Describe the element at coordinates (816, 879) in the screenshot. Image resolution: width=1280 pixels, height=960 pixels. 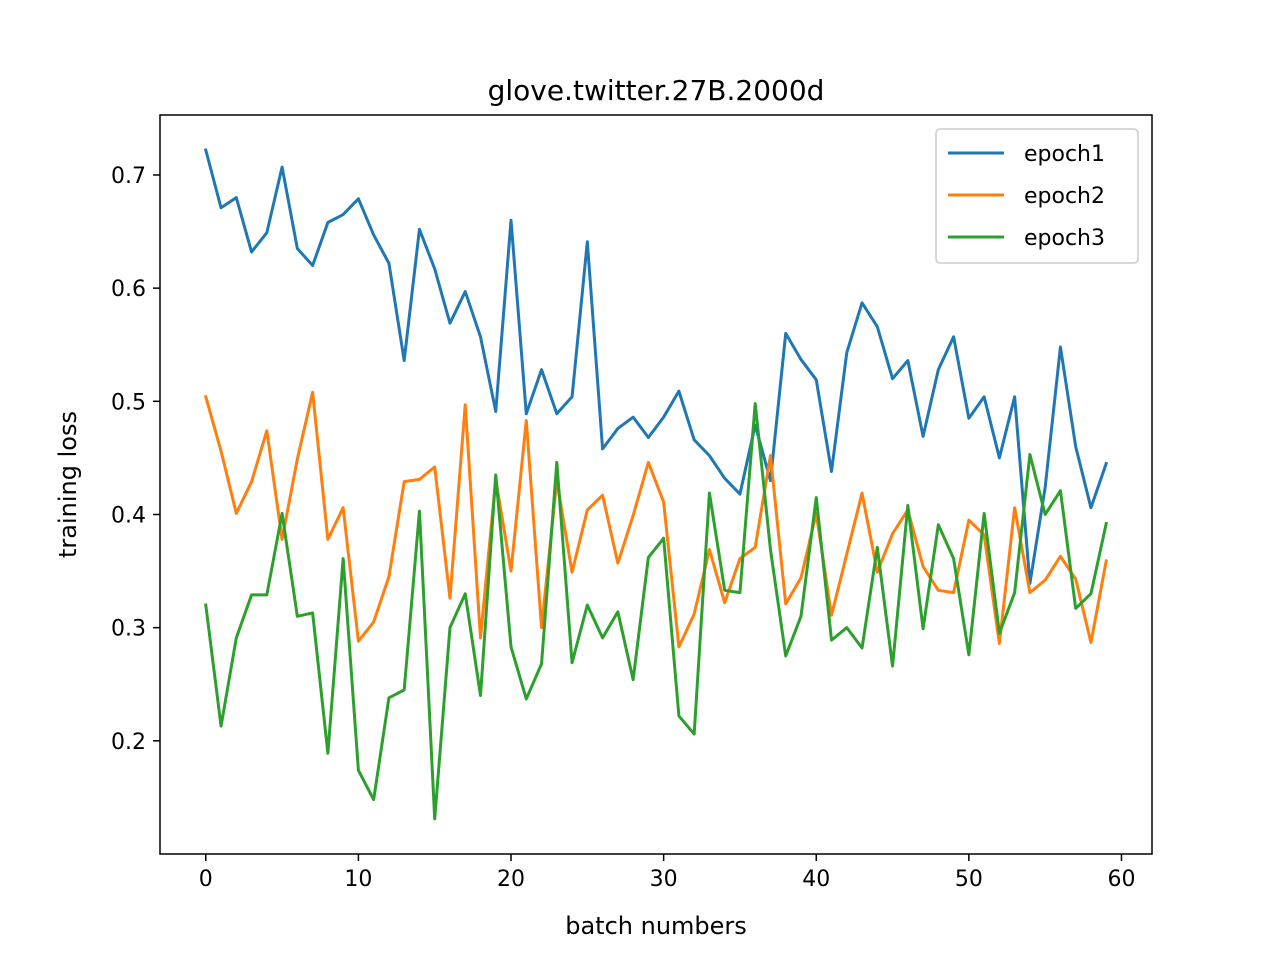
I see `x-tick-label: 40` at that location.